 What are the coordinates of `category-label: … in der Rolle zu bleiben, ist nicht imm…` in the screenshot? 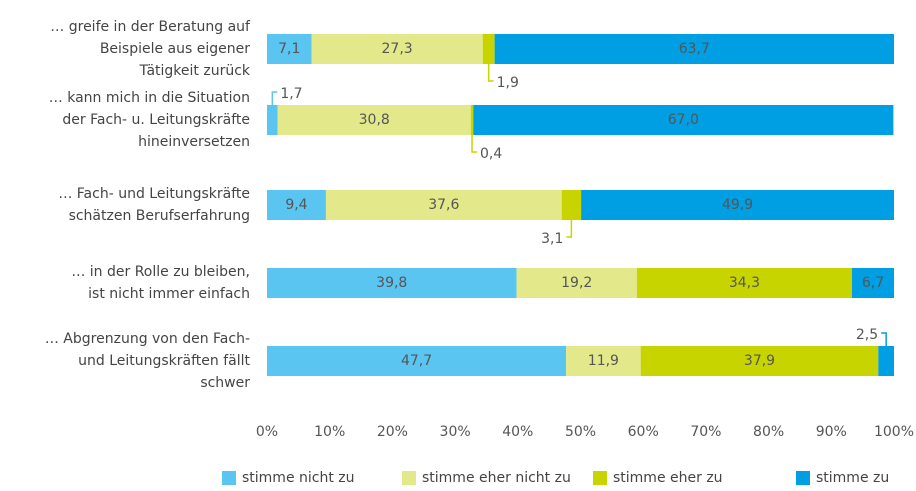 It's located at (160, 283).